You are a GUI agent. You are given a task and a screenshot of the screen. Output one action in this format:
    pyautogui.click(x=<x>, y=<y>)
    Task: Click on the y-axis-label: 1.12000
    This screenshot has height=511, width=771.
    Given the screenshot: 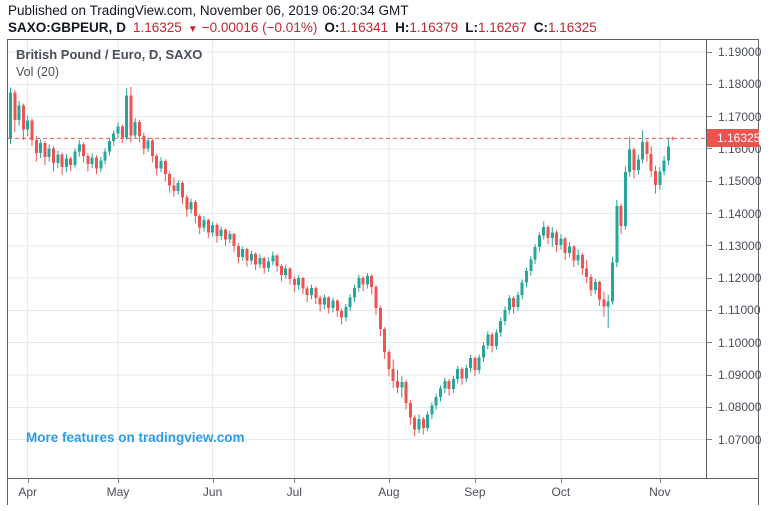 What is the action you would take?
    pyautogui.click(x=740, y=278)
    